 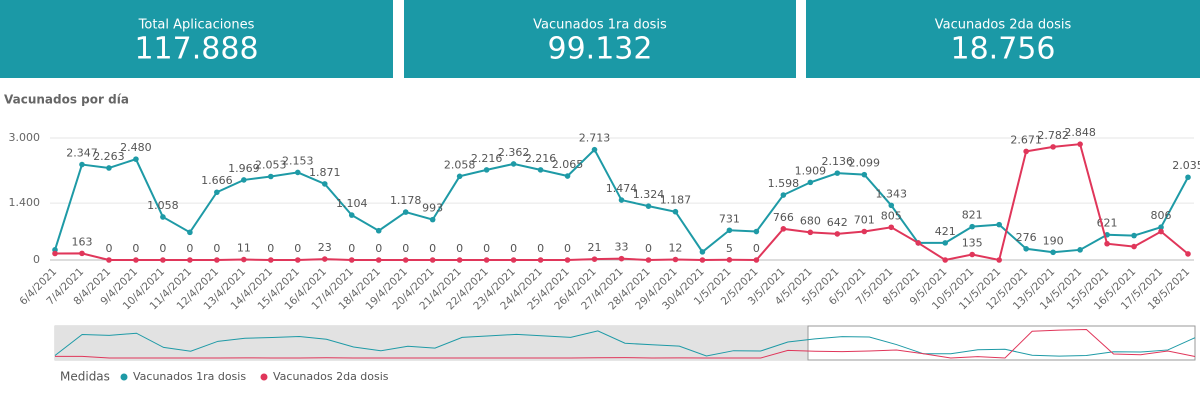 I want to click on data-label: 1.598, so click(x=784, y=183).